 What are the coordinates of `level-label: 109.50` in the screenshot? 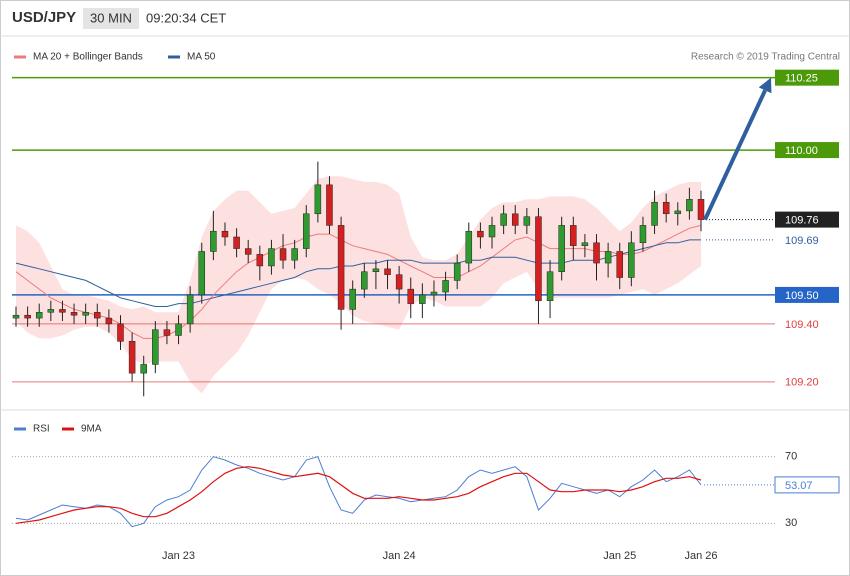 It's located at (802, 296).